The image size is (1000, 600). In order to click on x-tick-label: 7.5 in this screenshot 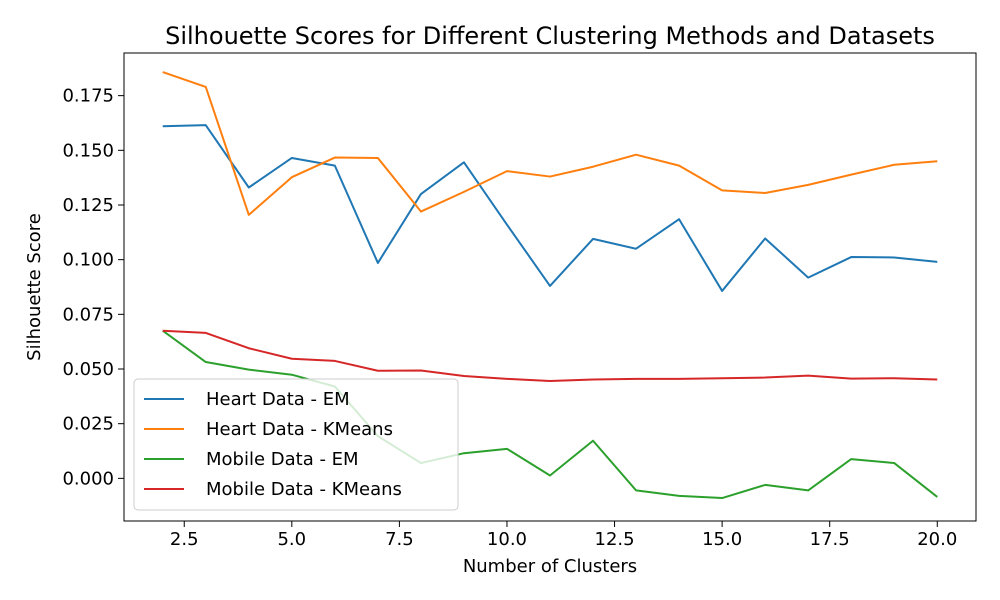, I will do `click(399, 539)`.